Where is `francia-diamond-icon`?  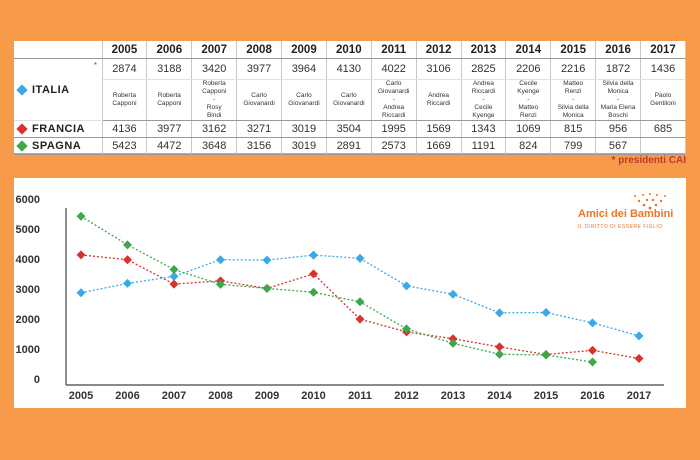
francia-diamond-icon is located at coordinates (22, 129).